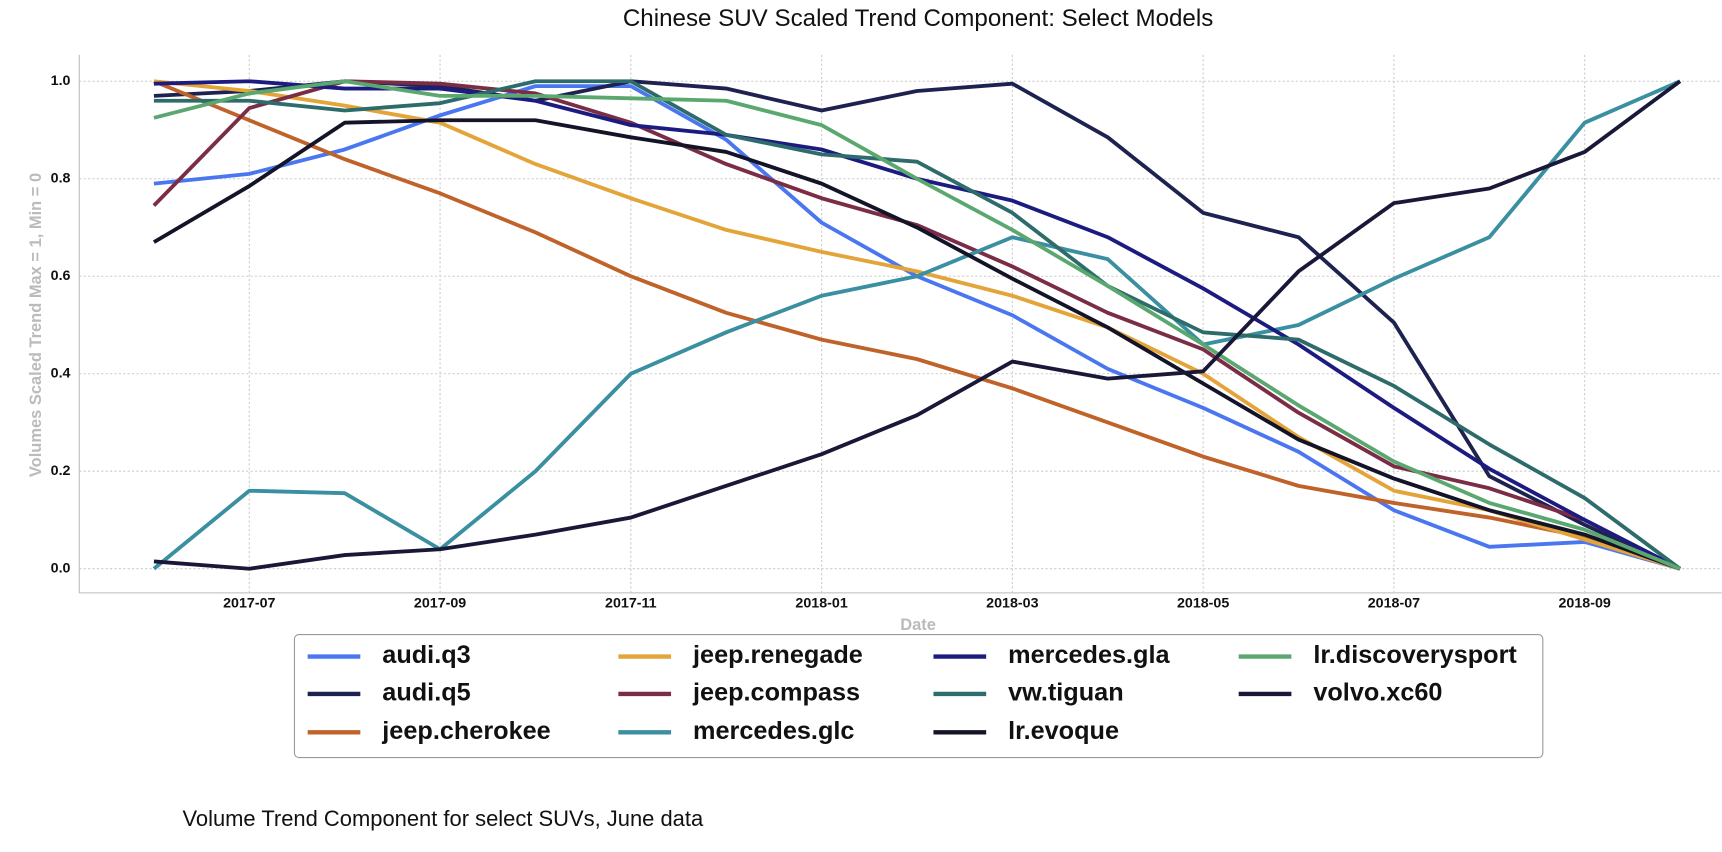 The width and height of the screenshot is (1722, 852). I want to click on legend-label: audi.q3, so click(426, 655).